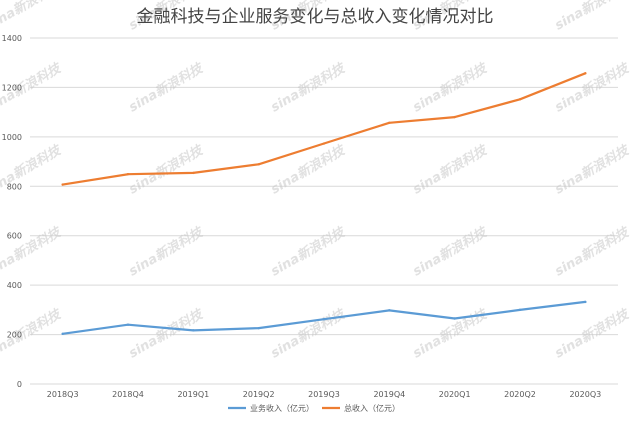 The width and height of the screenshot is (630, 429). I want to click on x-tick-label: 2019Q4, so click(389, 394).